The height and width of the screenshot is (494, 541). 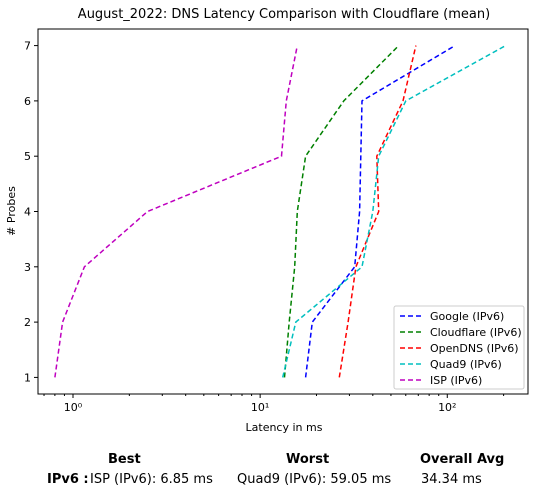 I want to click on x-axis-label: Latency in ms, so click(x=284, y=427).